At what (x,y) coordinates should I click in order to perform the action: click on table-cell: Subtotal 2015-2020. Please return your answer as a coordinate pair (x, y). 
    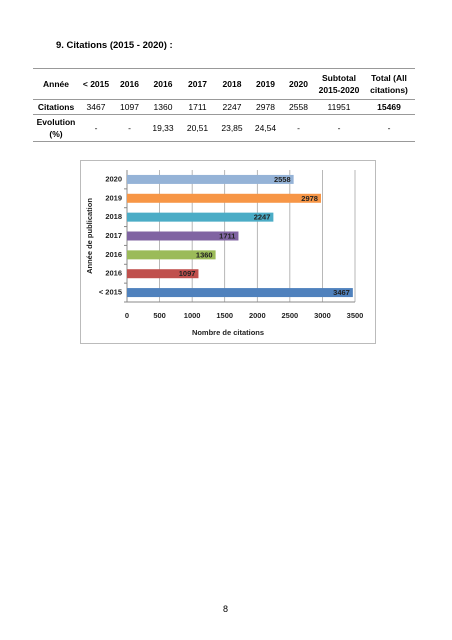
    Looking at the image, I should click on (339, 84).